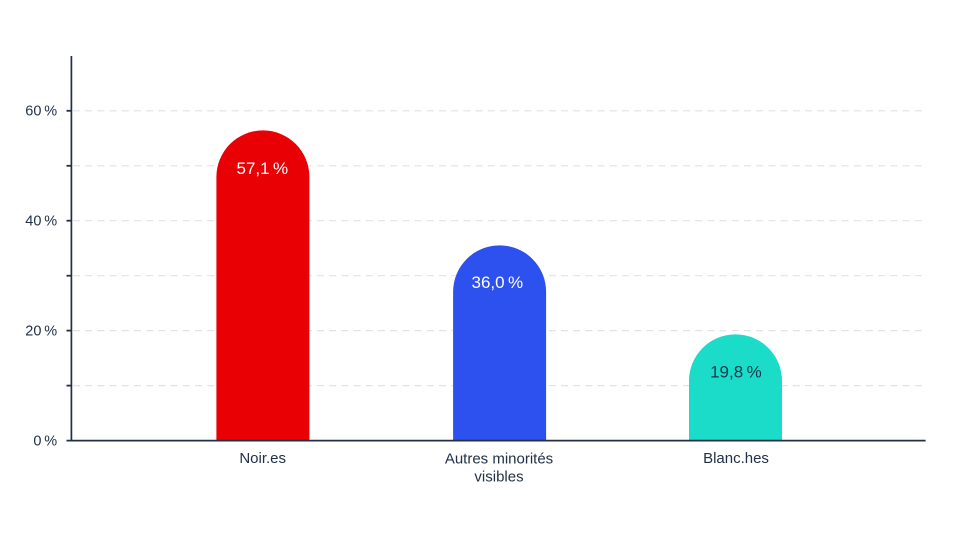  What do you see at coordinates (498, 477) in the screenshot?
I see `svg-text: visibles` at bounding box center [498, 477].